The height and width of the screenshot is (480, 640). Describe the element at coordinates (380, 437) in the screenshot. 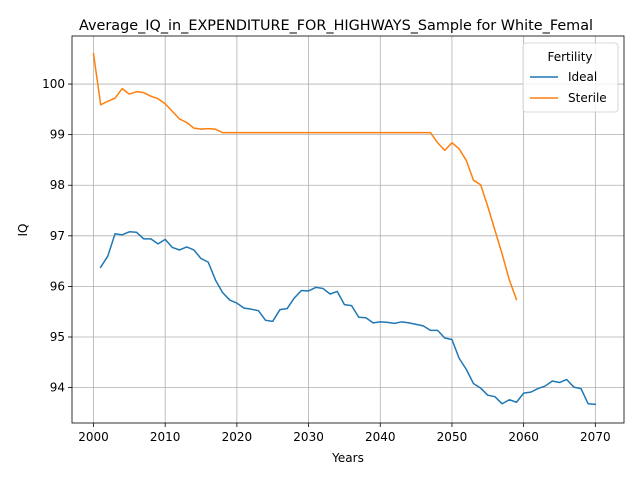

I see `x-tick-label: 2040` at that location.